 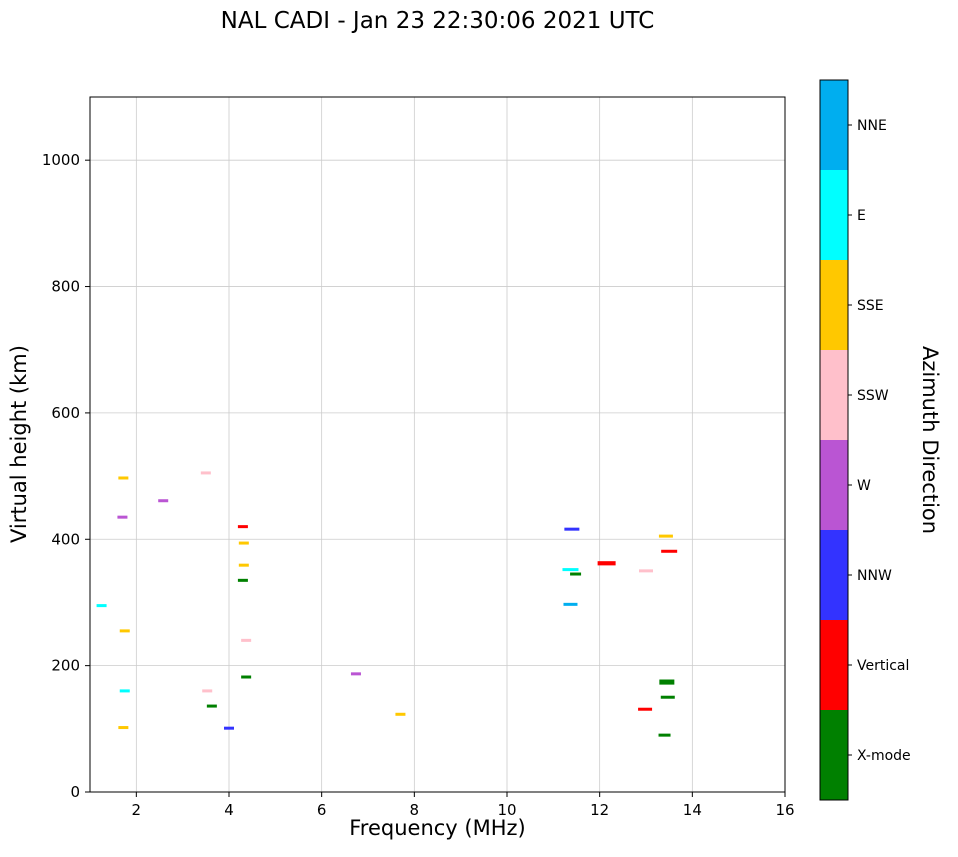 What do you see at coordinates (437, 828) in the screenshot?
I see `x-axis-label: Frequency (MHz)` at bounding box center [437, 828].